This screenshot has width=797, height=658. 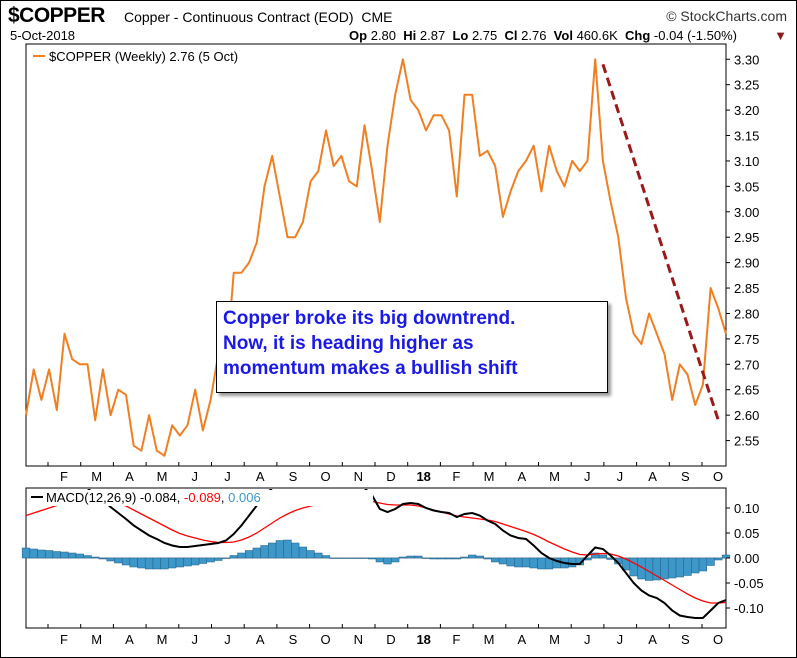 I want to click on price-y-tick-label: 2.85, so click(x=746, y=288).